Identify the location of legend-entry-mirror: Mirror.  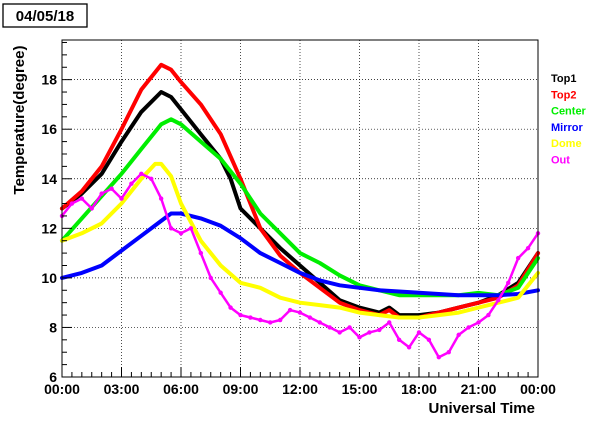
(567, 128).